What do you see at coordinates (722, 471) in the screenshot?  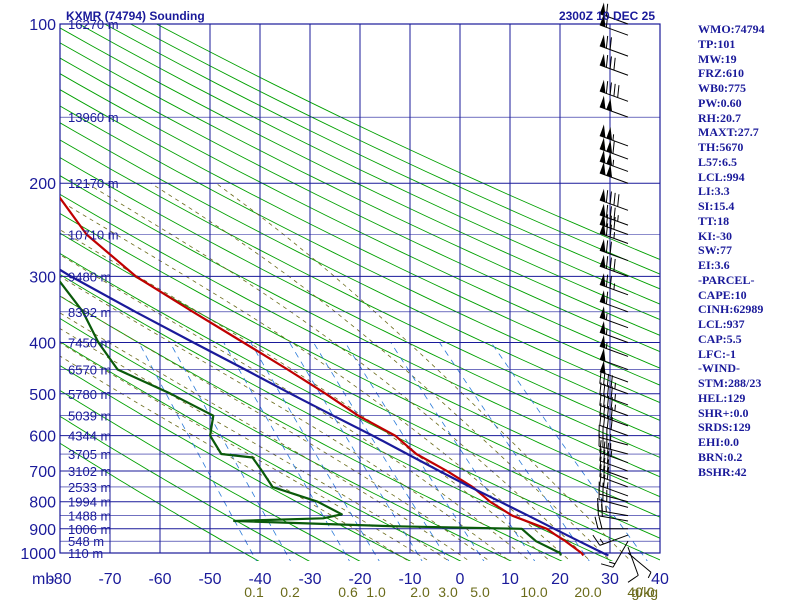 I see `index-item: BSHR:42` at bounding box center [722, 471].